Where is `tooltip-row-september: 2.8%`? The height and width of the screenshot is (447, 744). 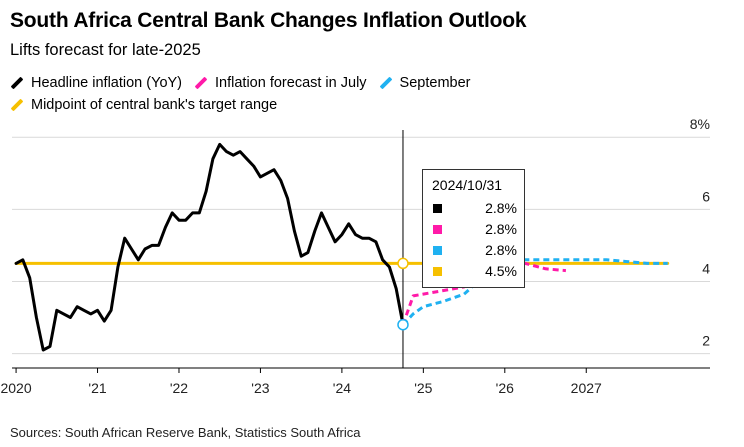 tooltip-row-september: 2.8% is located at coordinates (477, 250).